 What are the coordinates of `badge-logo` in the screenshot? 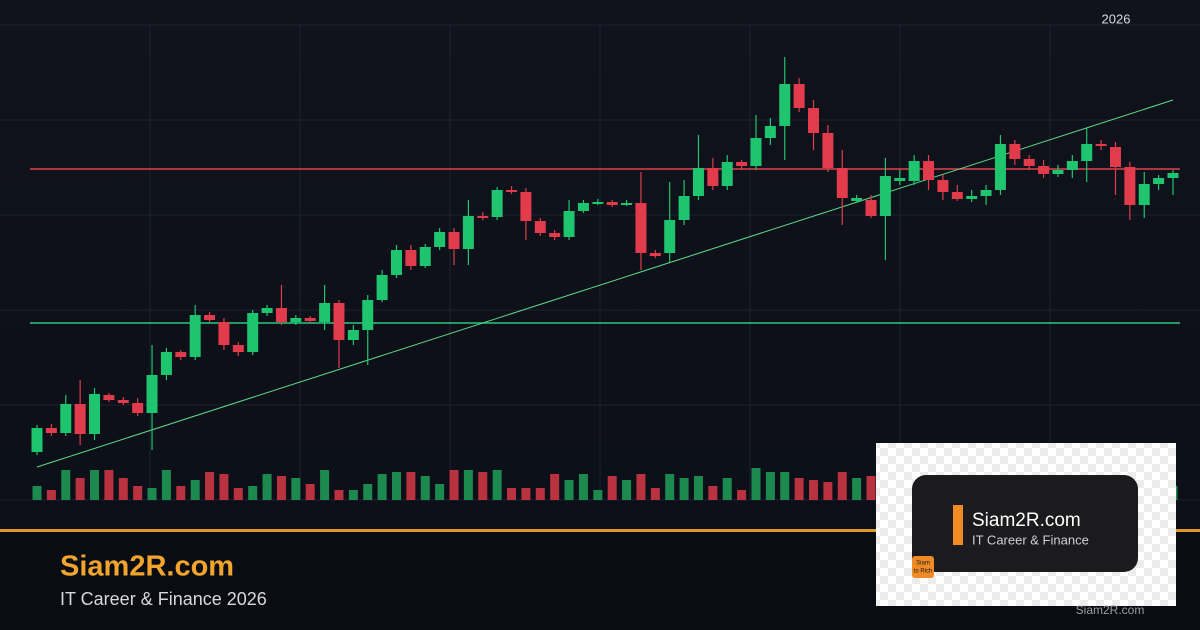 It's located at (923, 567).